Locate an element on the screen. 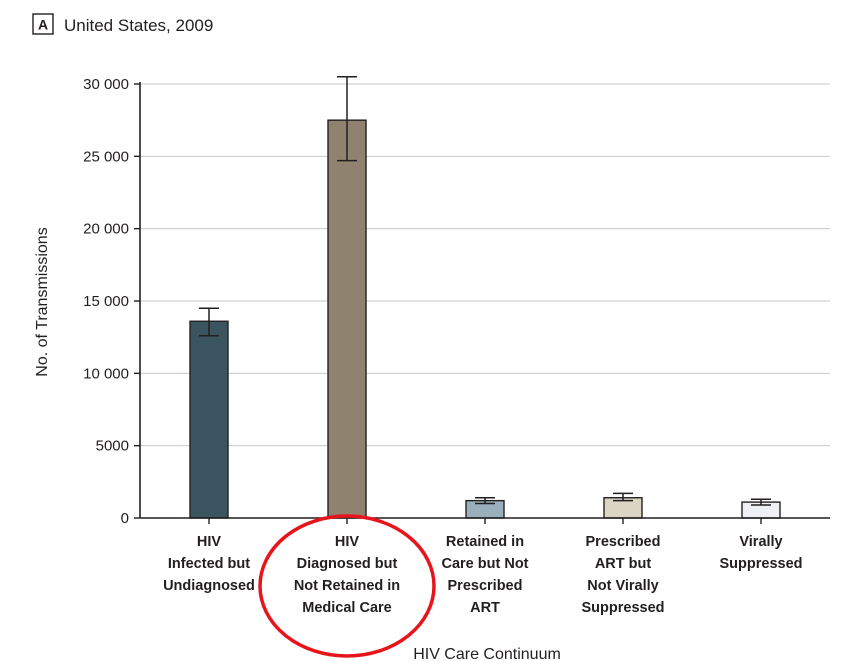 Image resolution: width=848 pixels, height=661 pixels. x-category-label-line: Medical Care is located at coordinates (346, 608).